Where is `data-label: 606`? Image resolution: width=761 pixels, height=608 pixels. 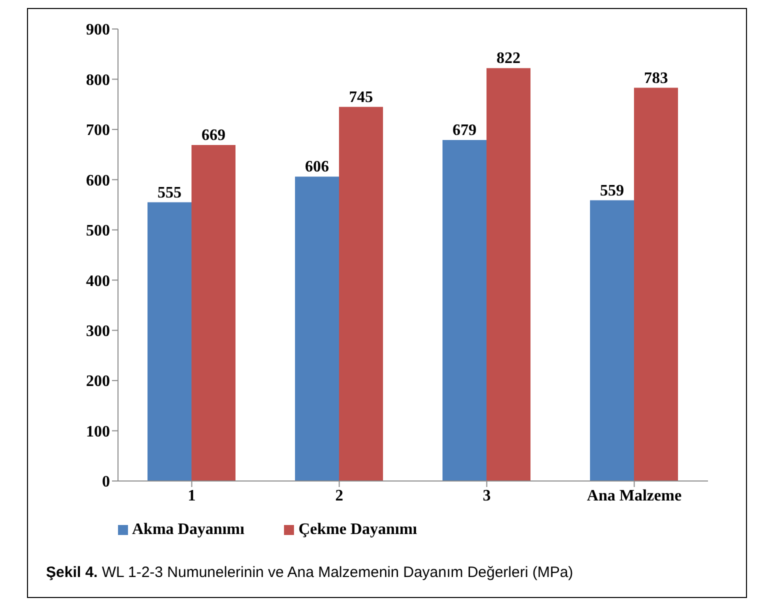 data-label: 606 is located at coordinates (317, 167).